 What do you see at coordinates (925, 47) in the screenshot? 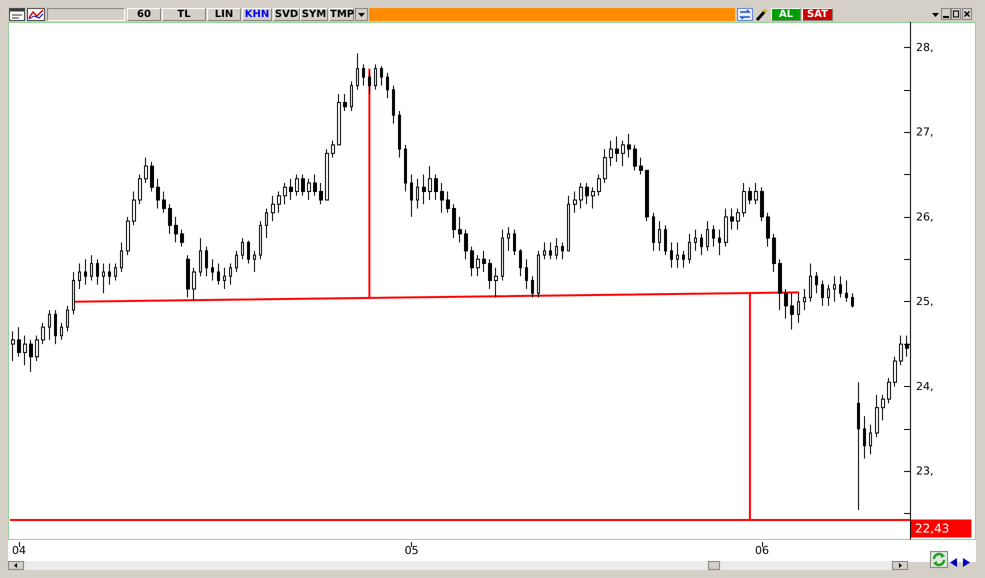
I see `y-tick-label: 28,` at bounding box center [925, 47].